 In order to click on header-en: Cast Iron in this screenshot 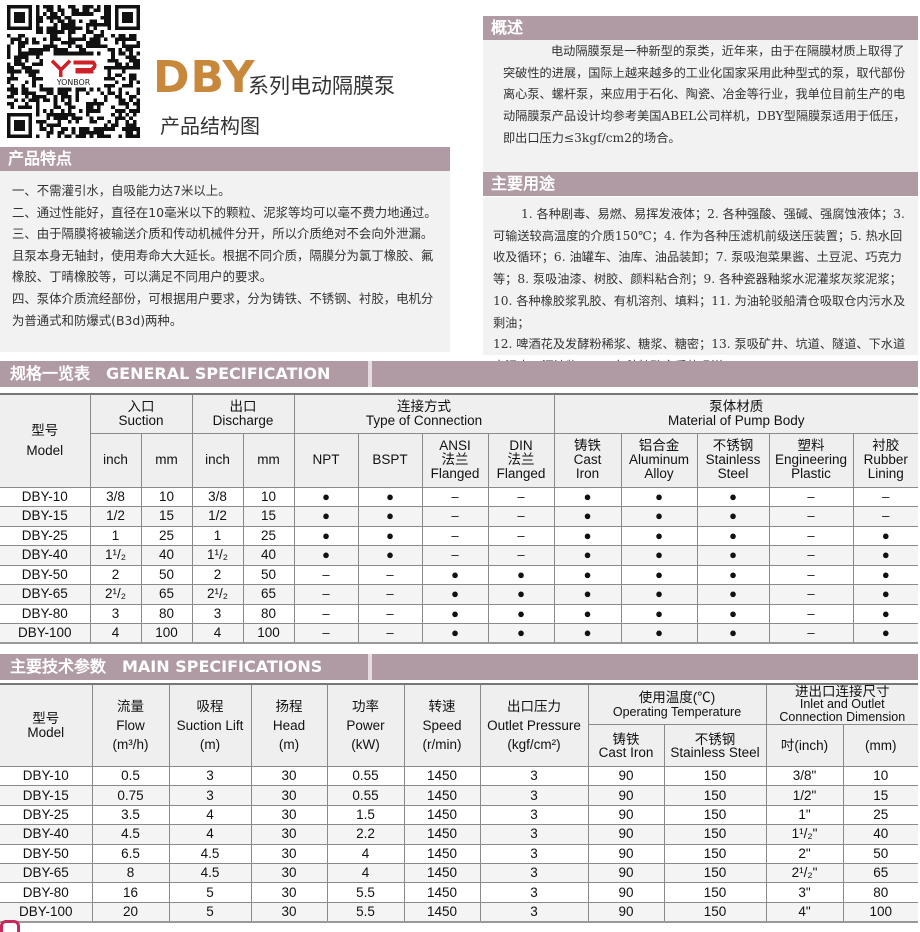, I will do `click(626, 752)`.